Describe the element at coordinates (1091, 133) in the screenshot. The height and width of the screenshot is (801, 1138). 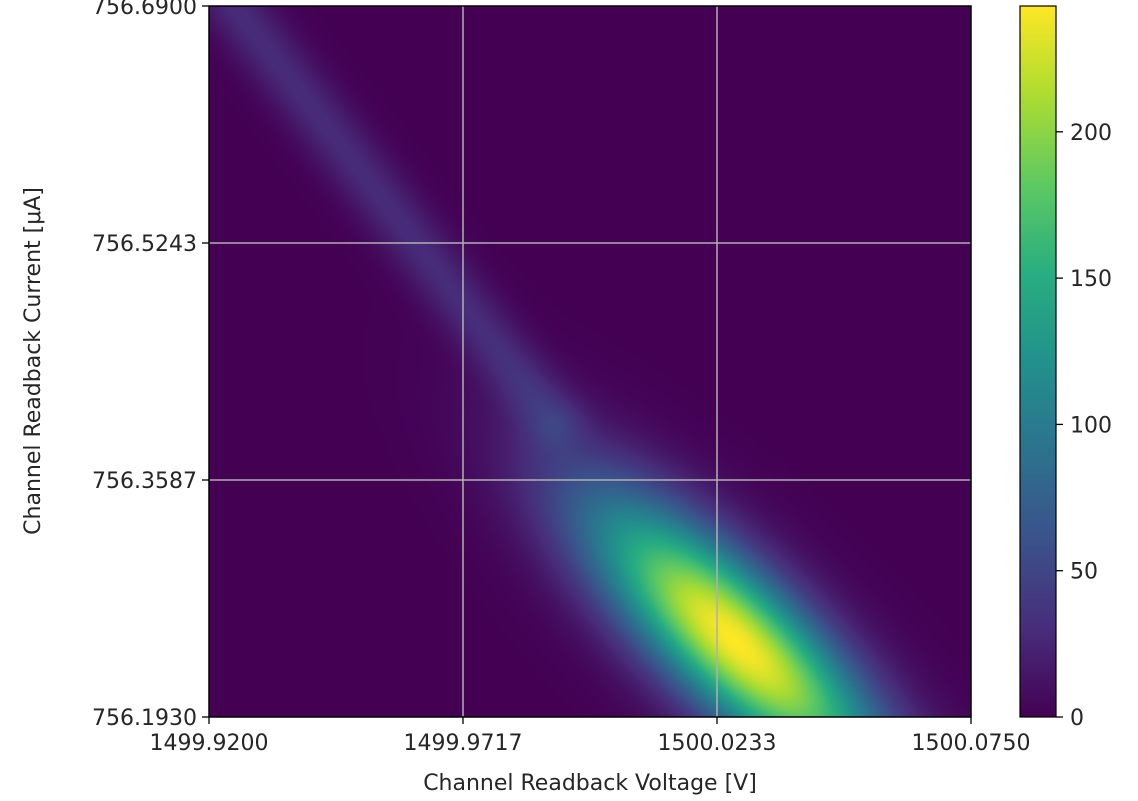
I see `colorbar-tick-label: 200` at that location.